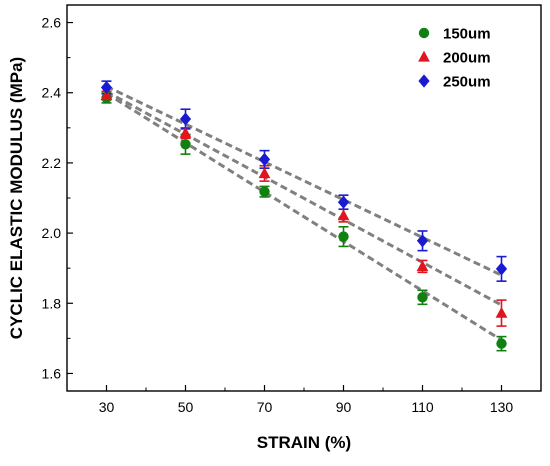 The height and width of the screenshot is (466, 550). Describe the element at coordinates (467, 34) in the screenshot. I see `legend-label-150um: 150um` at that location.